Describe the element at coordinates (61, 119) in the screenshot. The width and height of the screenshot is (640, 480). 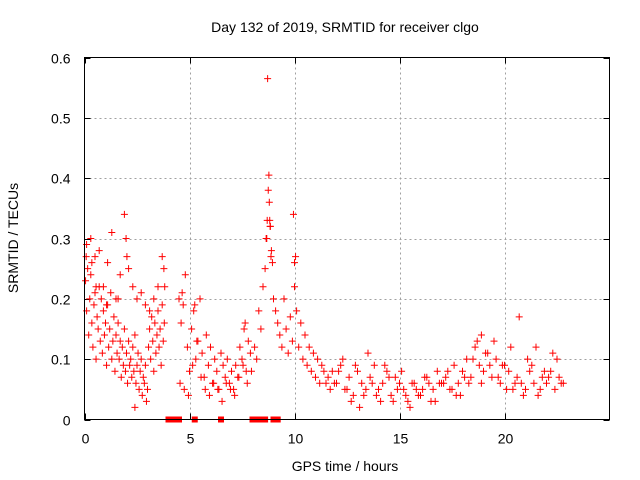
I see `y-tick-label: 0.5` at that location.